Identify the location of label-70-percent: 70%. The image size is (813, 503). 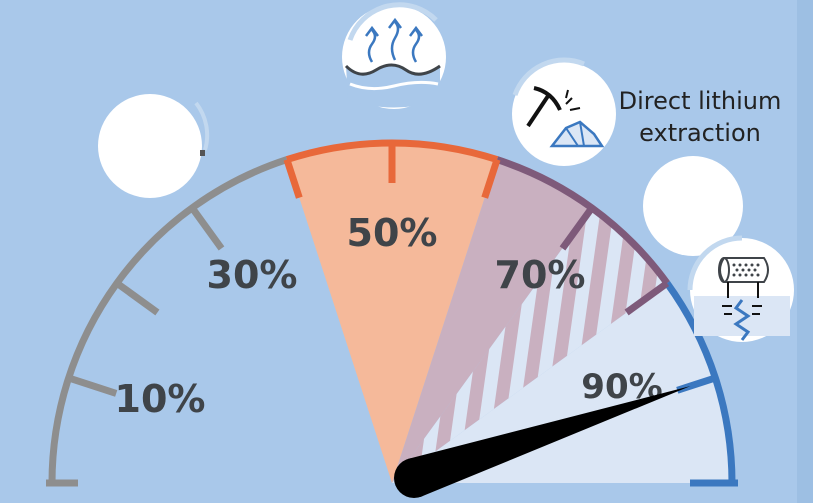
(540, 275).